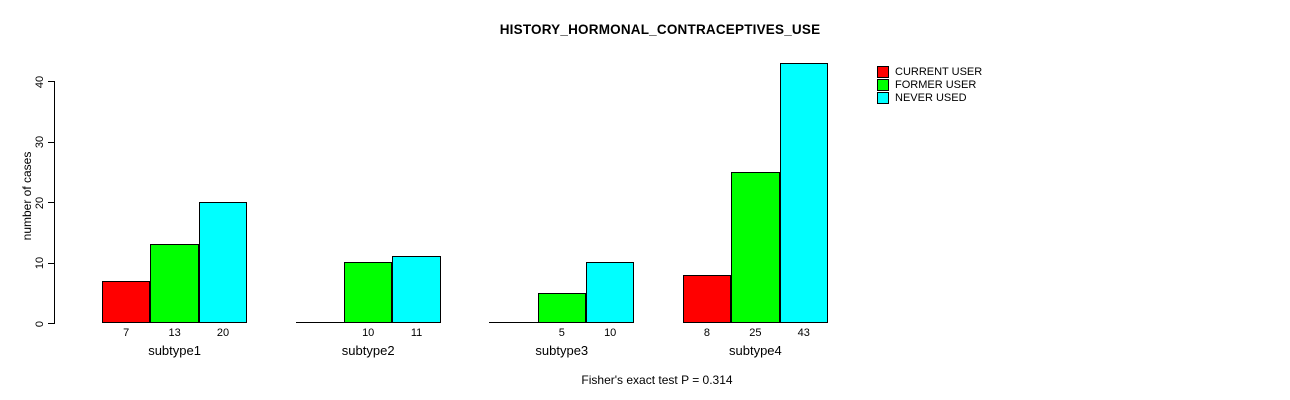 The height and width of the screenshot is (400, 1290). What do you see at coordinates (40, 142) in the screenshot?
I see `y-axis-tick-label: 30` at bounding box center [40, 142].